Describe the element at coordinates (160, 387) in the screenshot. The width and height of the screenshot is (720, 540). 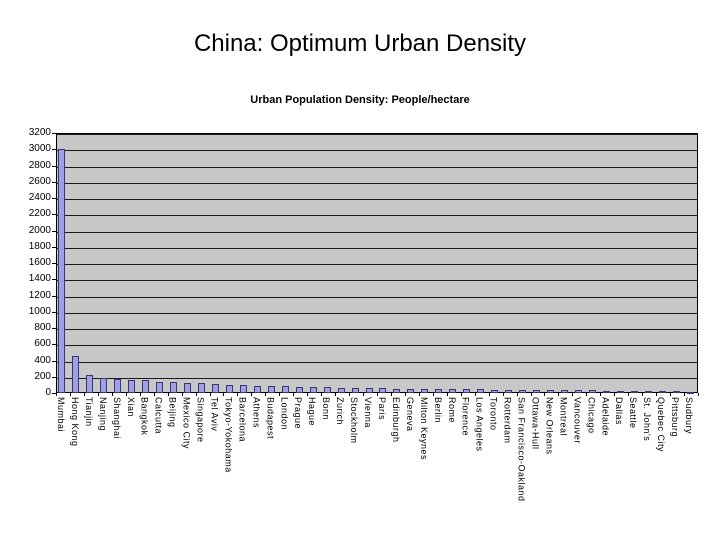
I see `bar-calcutta` at that location.